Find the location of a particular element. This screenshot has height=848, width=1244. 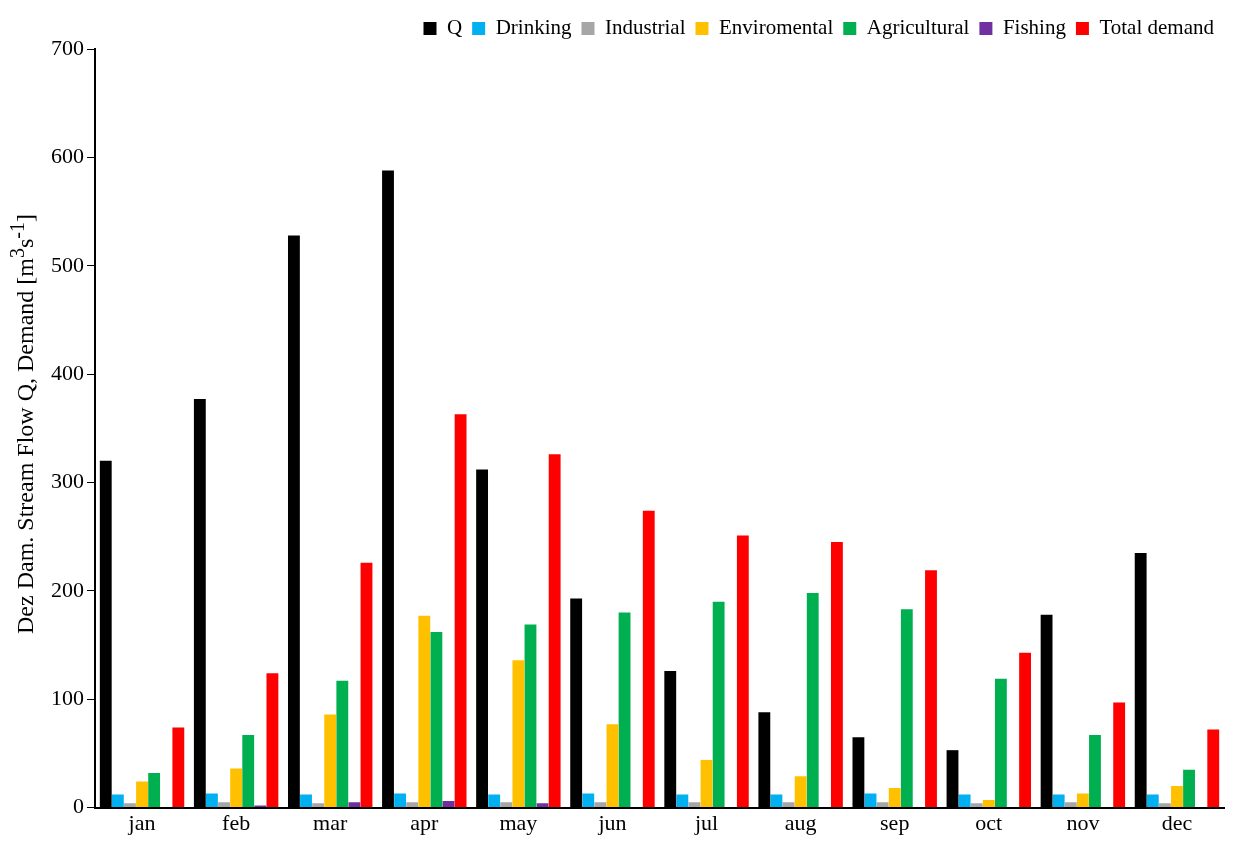

legend-label: Industrial is located at coordinates (645, 27).